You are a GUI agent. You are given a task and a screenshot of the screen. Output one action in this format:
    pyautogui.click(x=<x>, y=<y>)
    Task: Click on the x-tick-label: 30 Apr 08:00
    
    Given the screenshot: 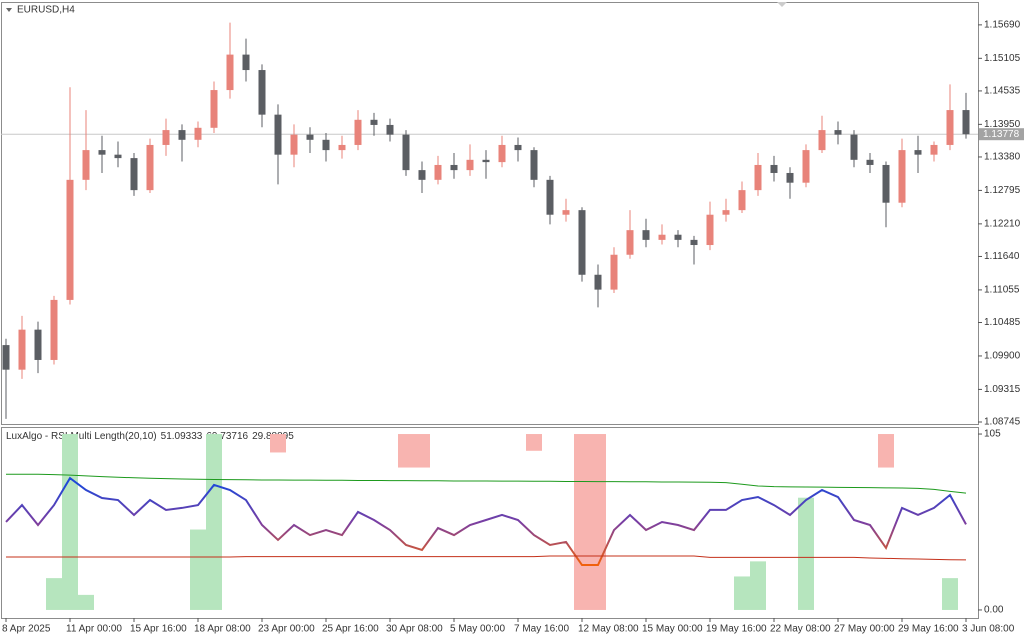 What is the action you would take?
    pyautogui.click(x=414, y=629)
    